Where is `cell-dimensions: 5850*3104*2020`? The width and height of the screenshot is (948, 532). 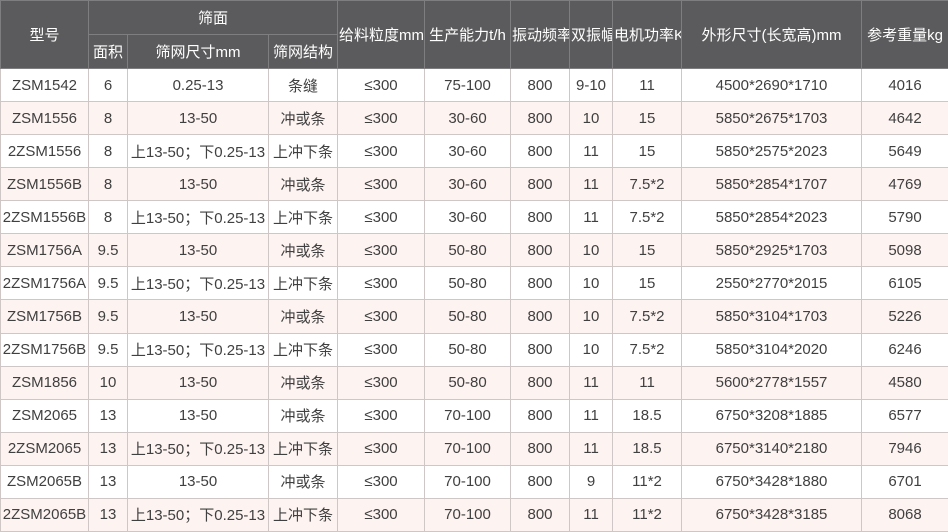
cell-dimensions: 5850*3104*2020 is located at coordinates (772, 349).